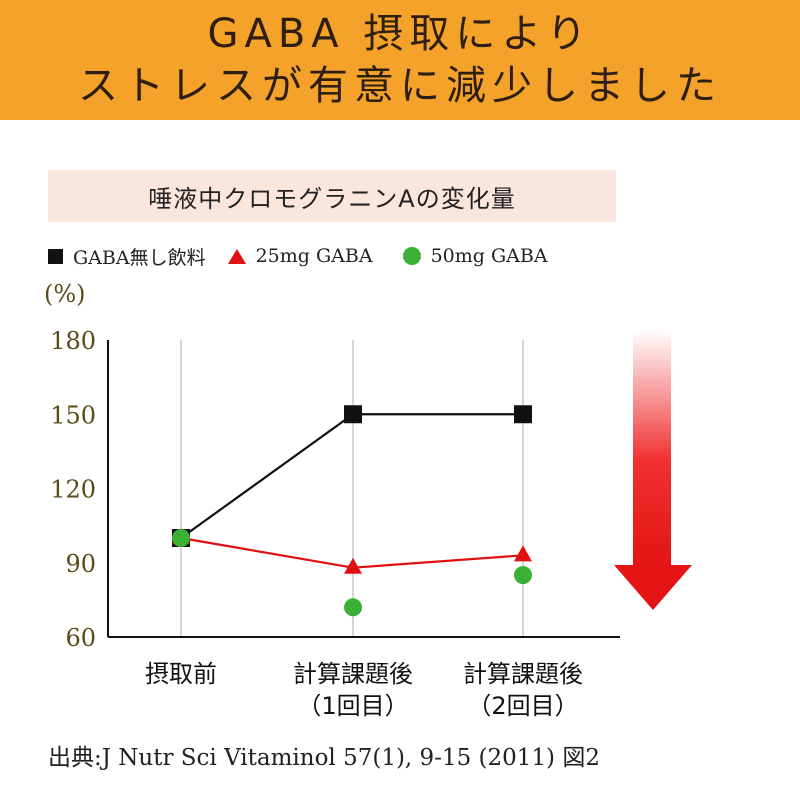  Describe the element at coordinates (411, 256) in the screenshot. I see `circle-marker-icon` at that location.